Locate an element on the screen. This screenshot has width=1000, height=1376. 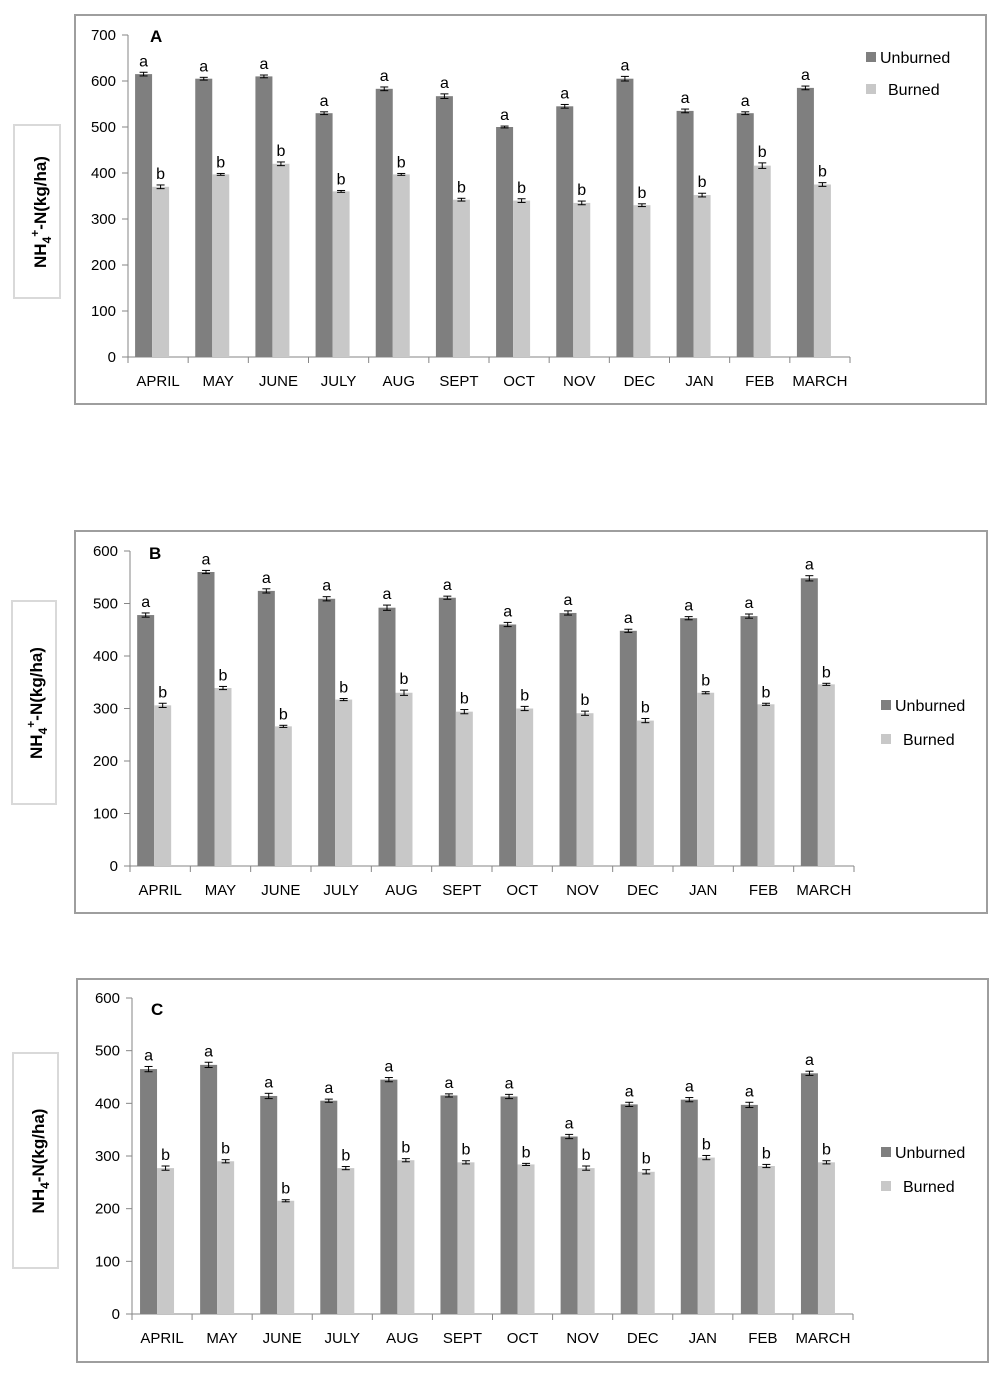
x-tick-label: JULY is located at coordinates (339, 381).